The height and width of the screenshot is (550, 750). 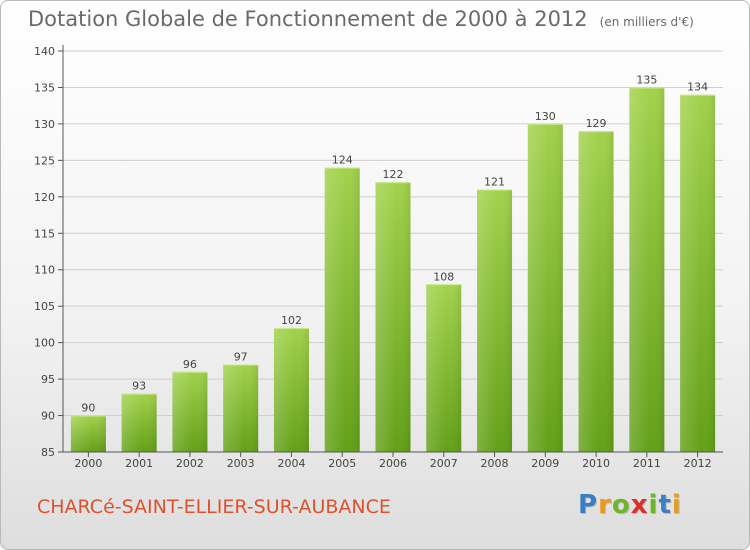 I want to click on data-label: 90, so click(x=88, y=408).